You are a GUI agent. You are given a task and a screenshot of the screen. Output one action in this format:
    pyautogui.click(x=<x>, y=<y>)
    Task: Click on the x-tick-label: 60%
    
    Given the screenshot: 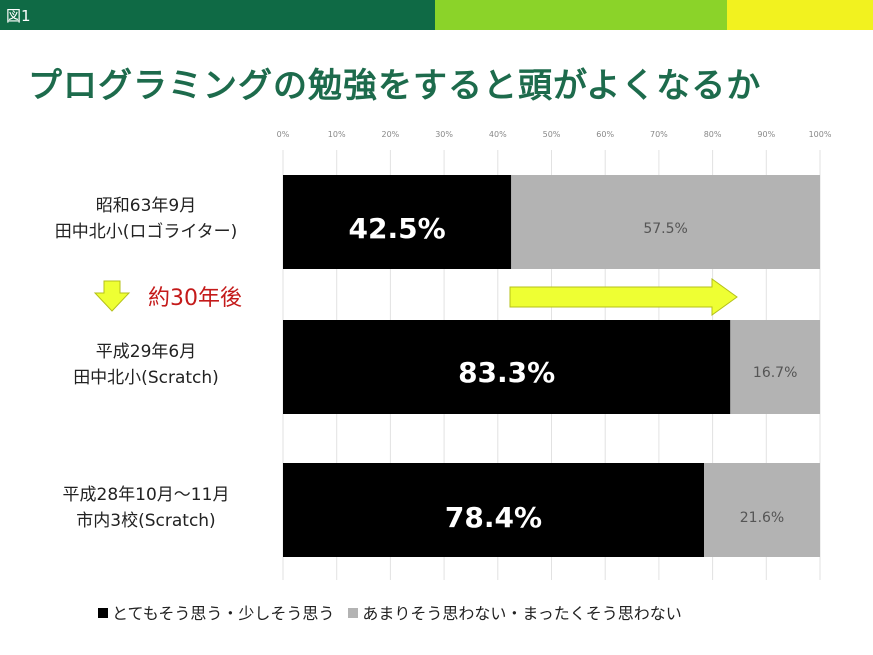 What is the action you would take?
    pyautogui.click(x=605, y=134)
    